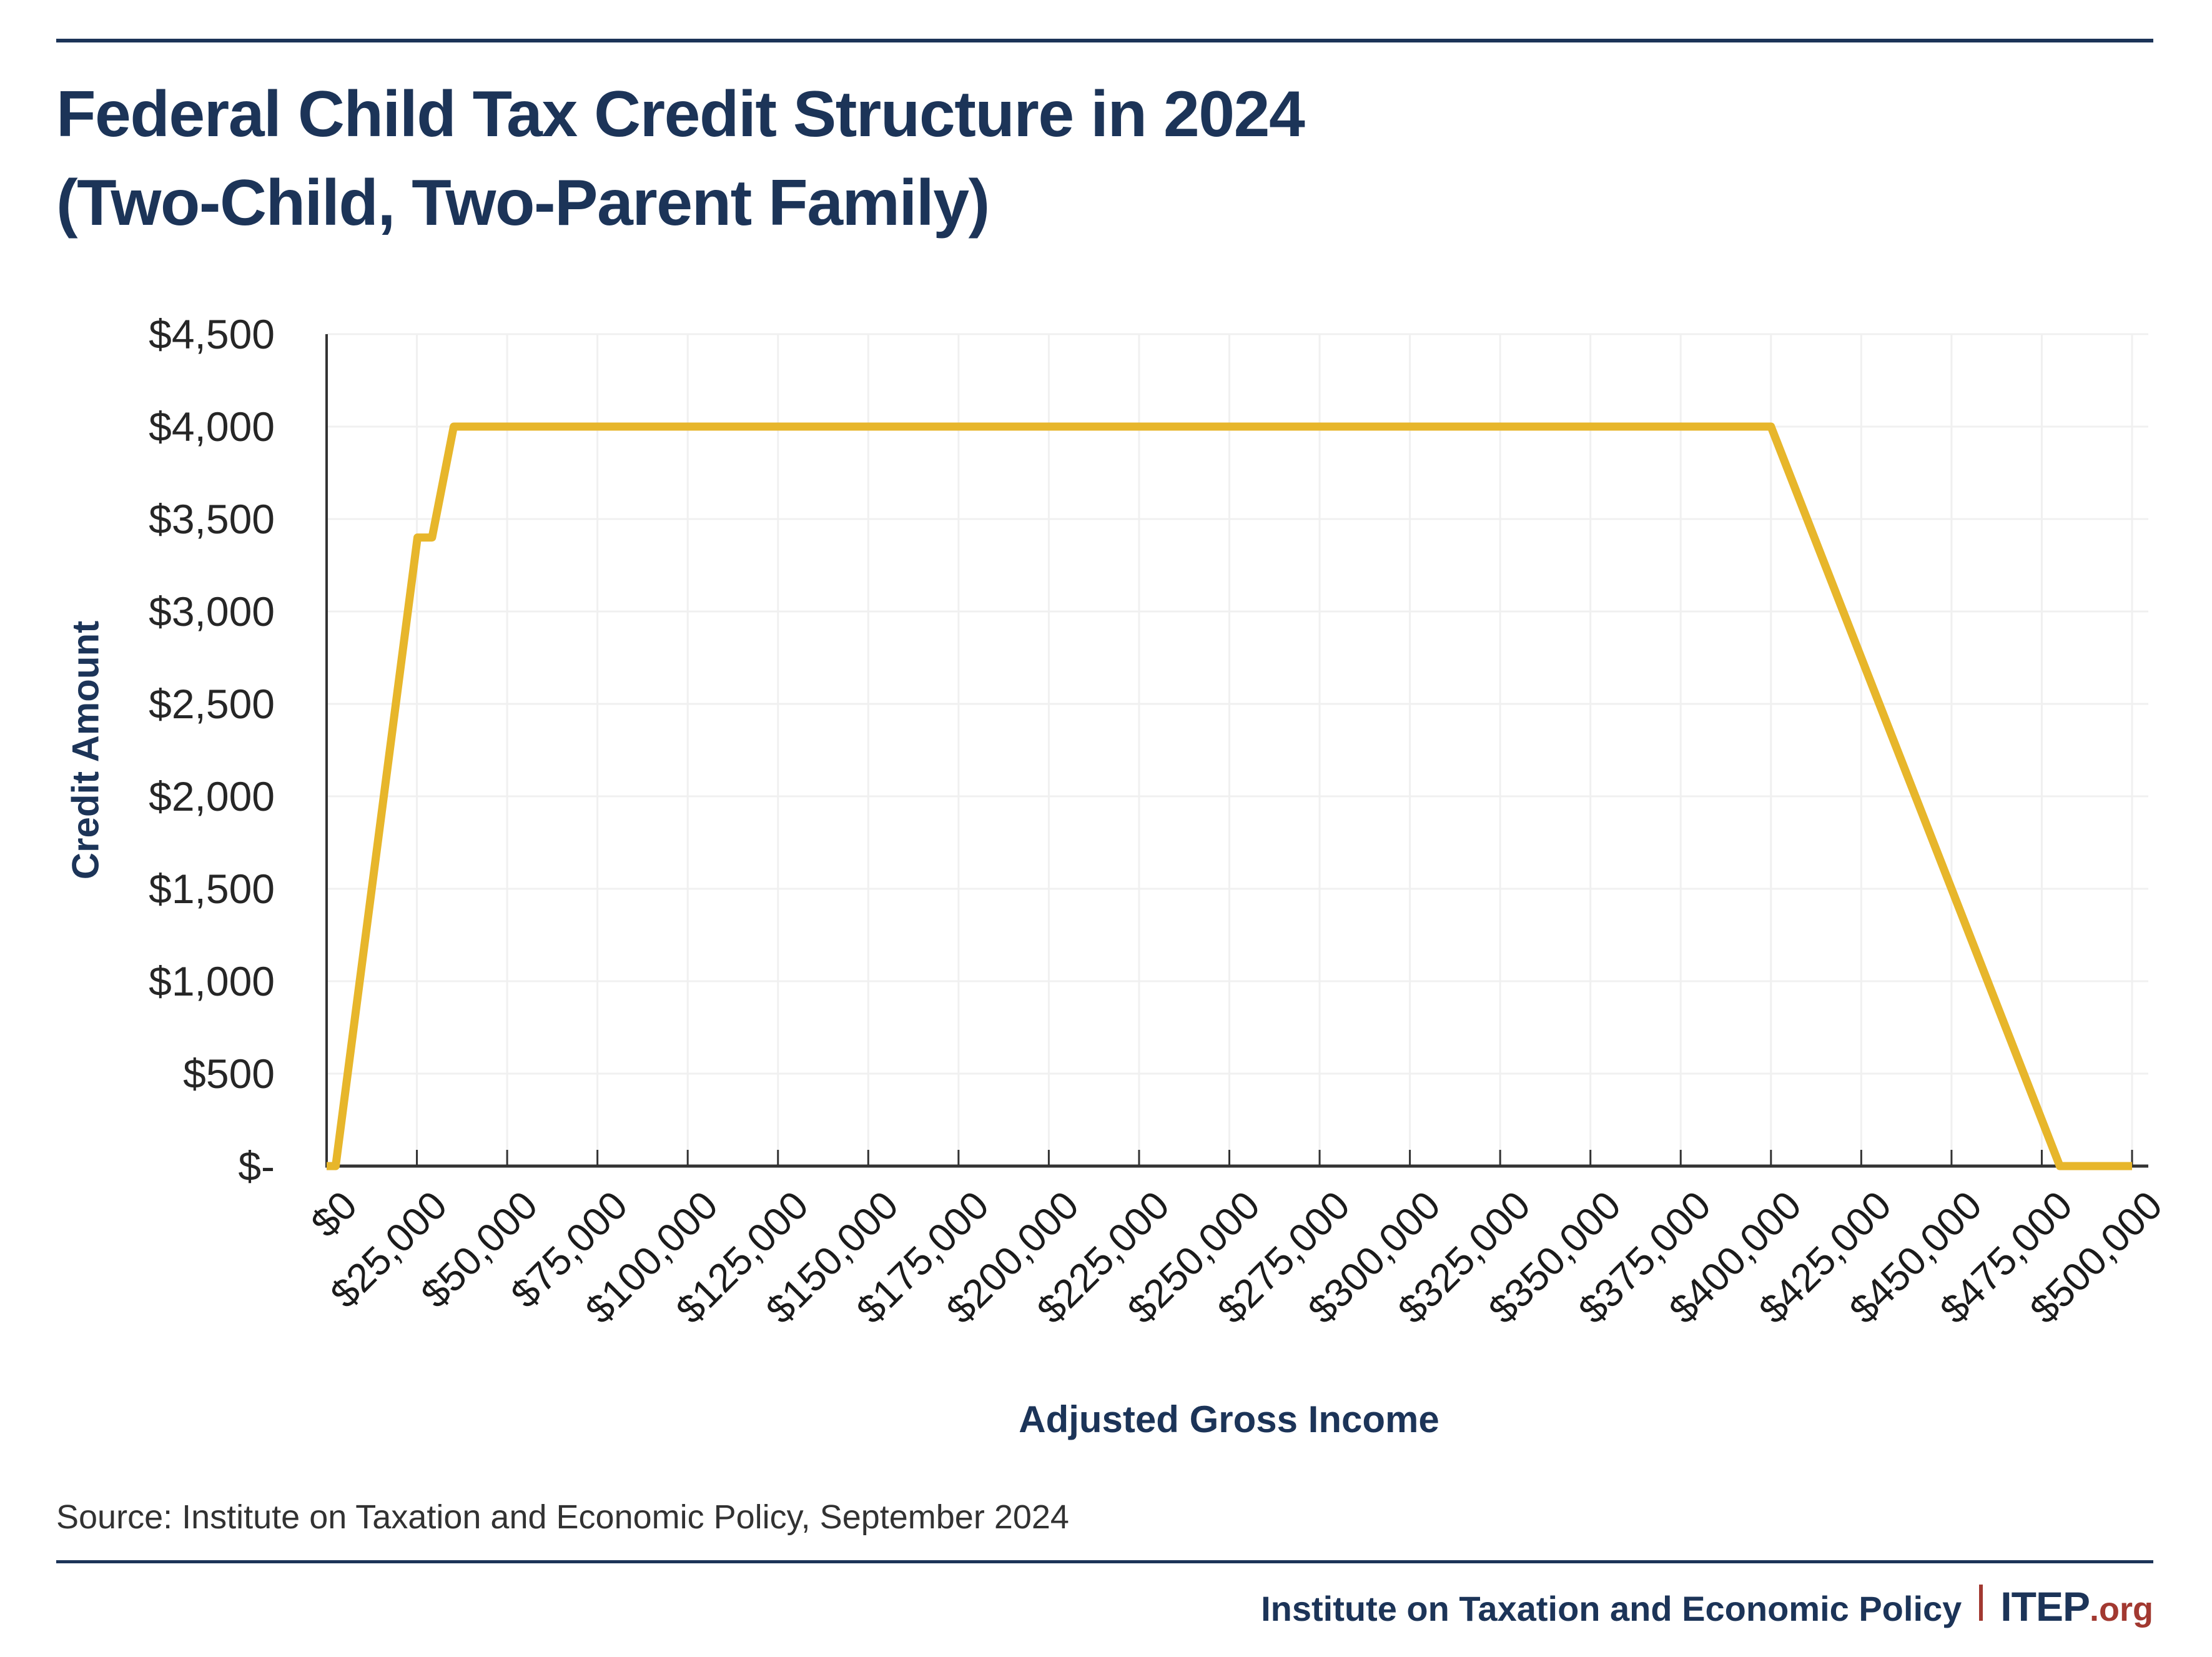  I want to click on bottom-divider, so click(1104, 1561).